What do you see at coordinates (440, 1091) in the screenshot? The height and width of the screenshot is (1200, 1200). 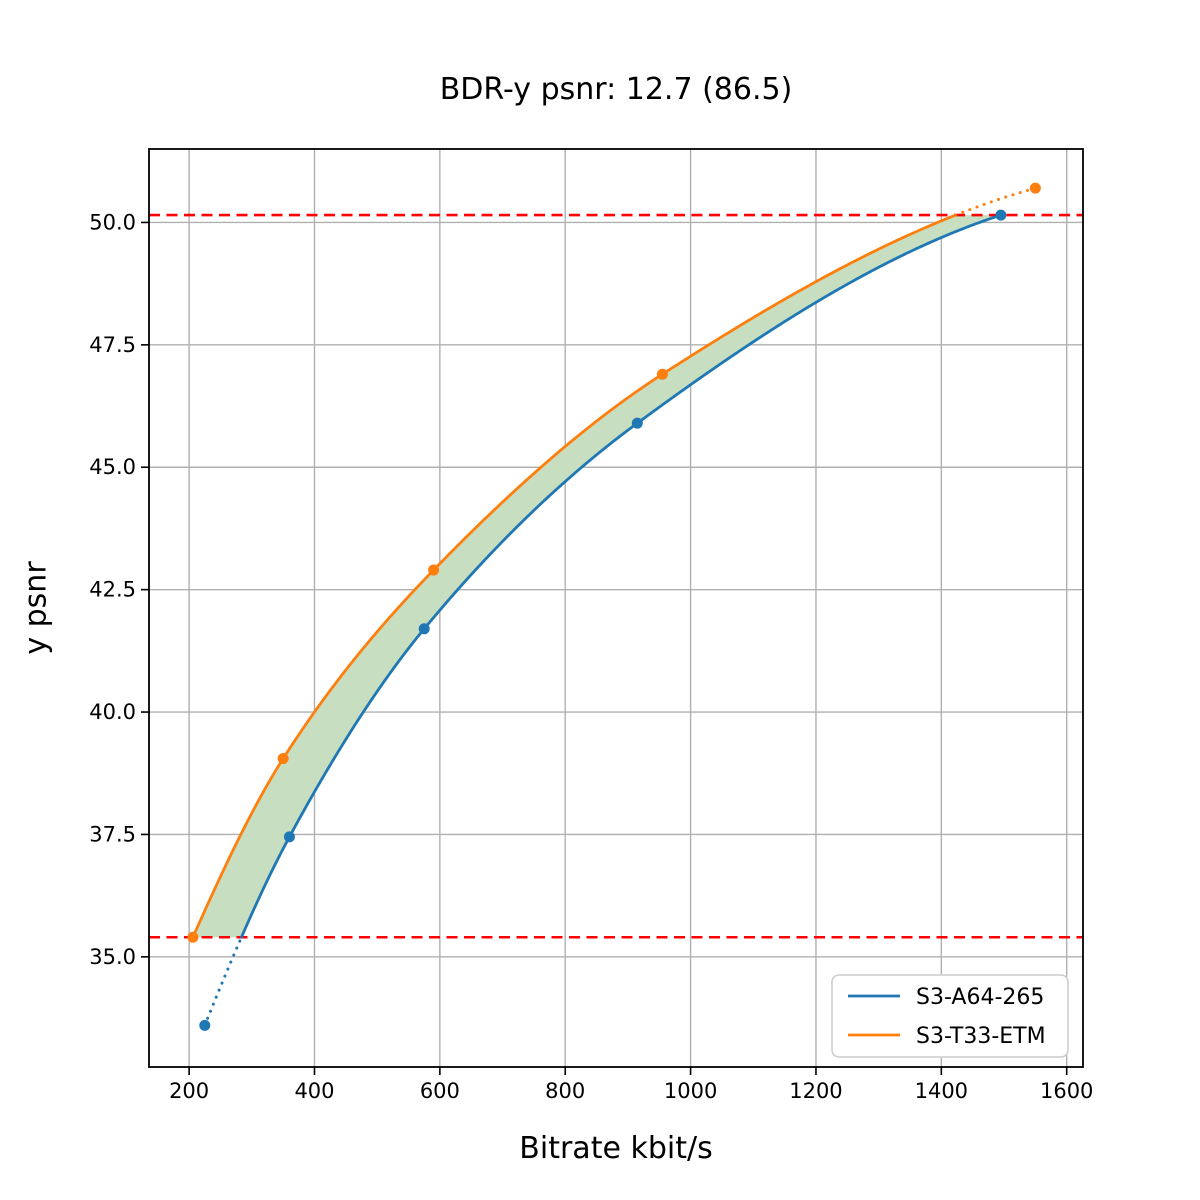 I see `x-tick-label: 600` at bounding box center [440, 1091].